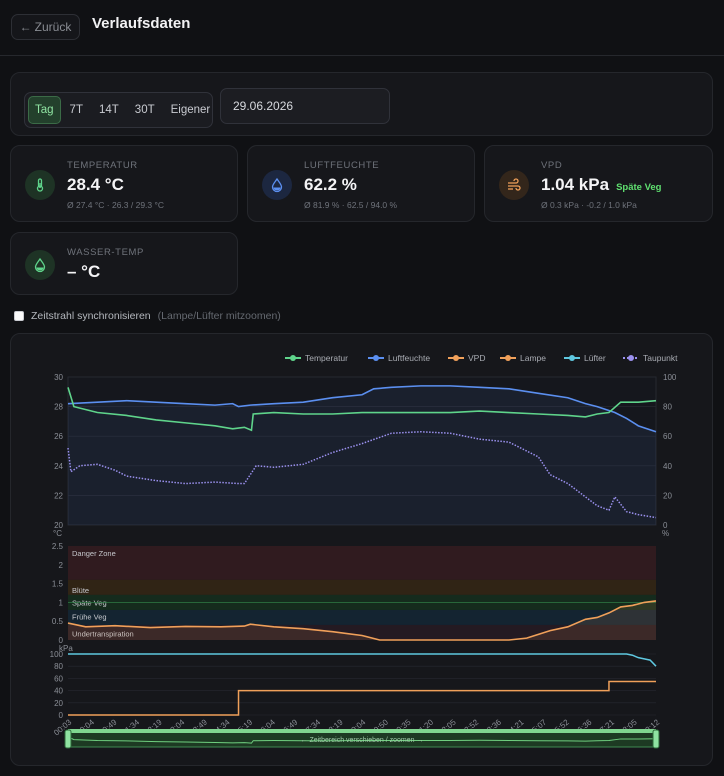  What do you see at coordinates (66, 648) in the screenshot?
I see `y-axis-unit-vpd: kPa` at bounding box center [66, 648].